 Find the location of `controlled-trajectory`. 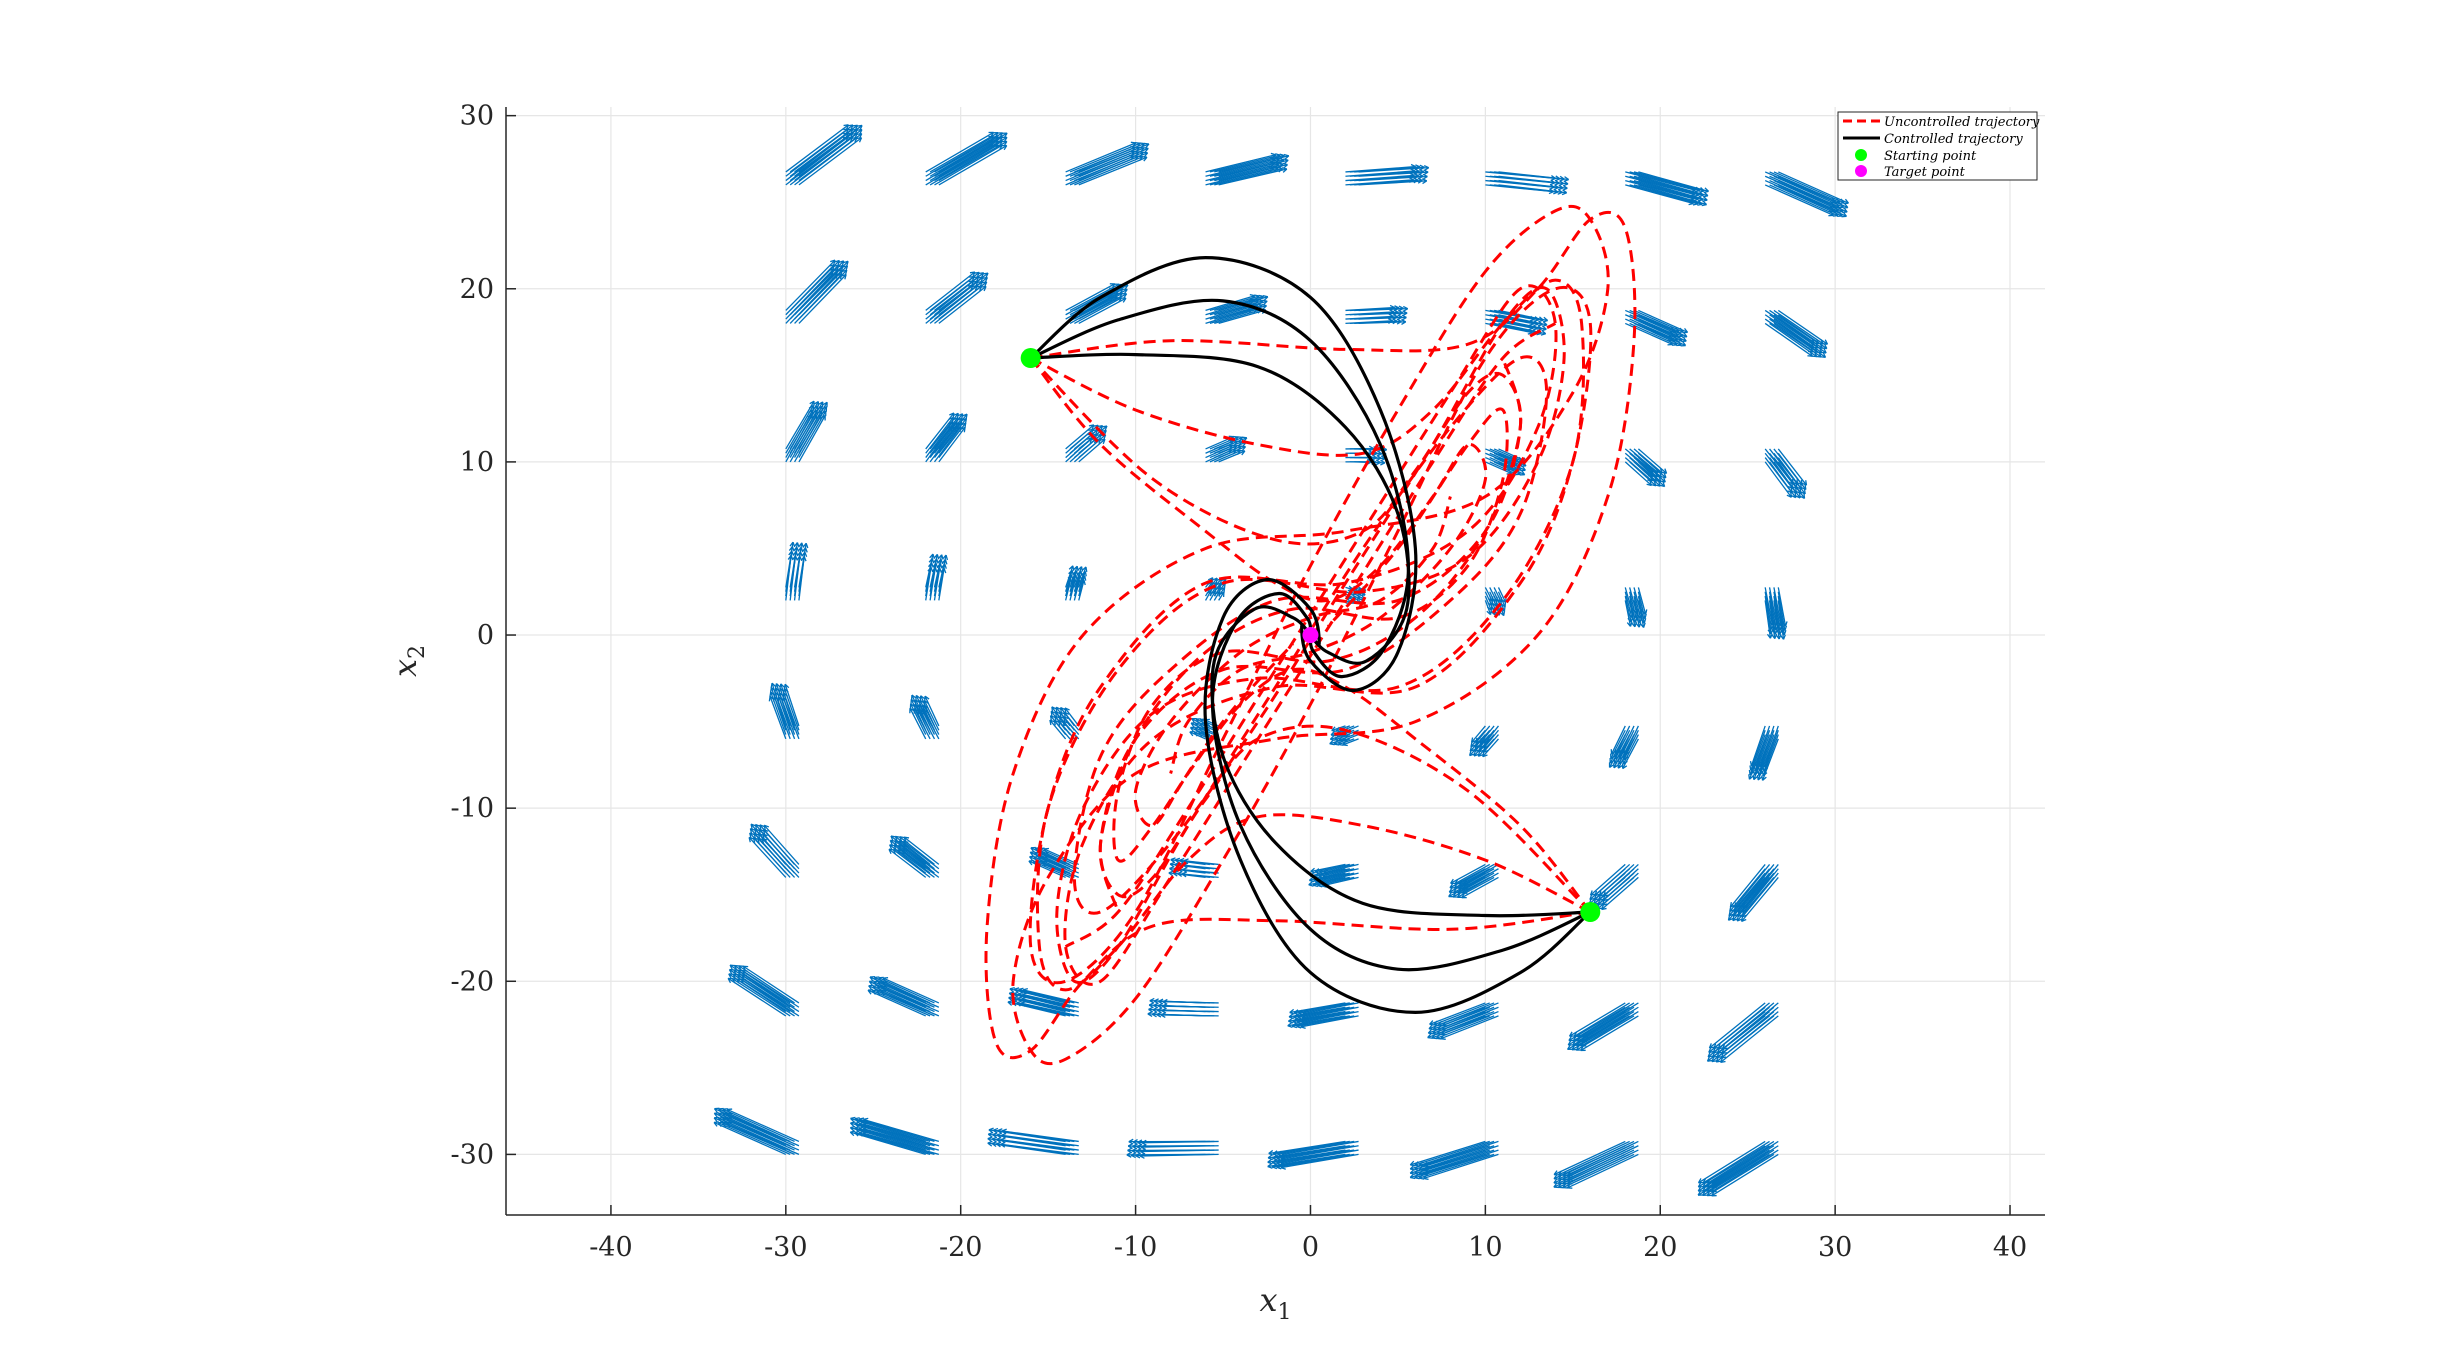

controlled-trajectory is located at coordinates (1397, 796).